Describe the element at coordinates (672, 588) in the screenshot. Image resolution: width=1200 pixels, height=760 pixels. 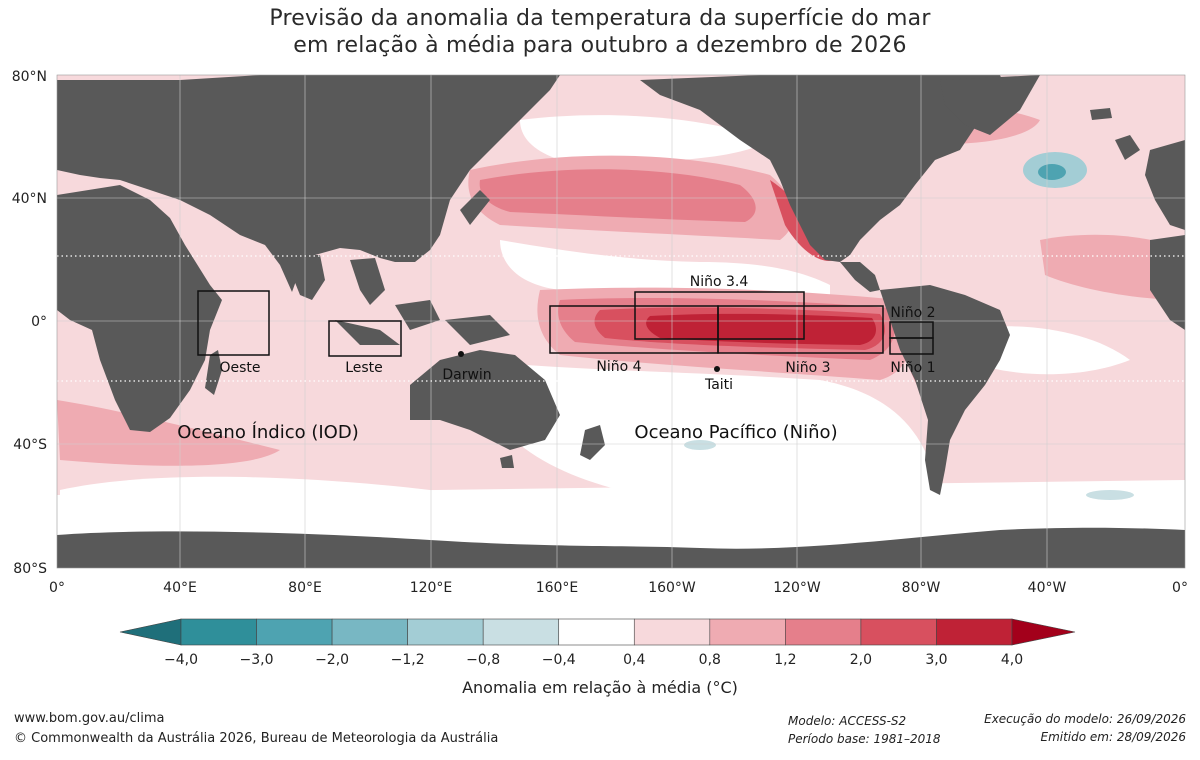
I see `lon-label: 160°W` at that location.